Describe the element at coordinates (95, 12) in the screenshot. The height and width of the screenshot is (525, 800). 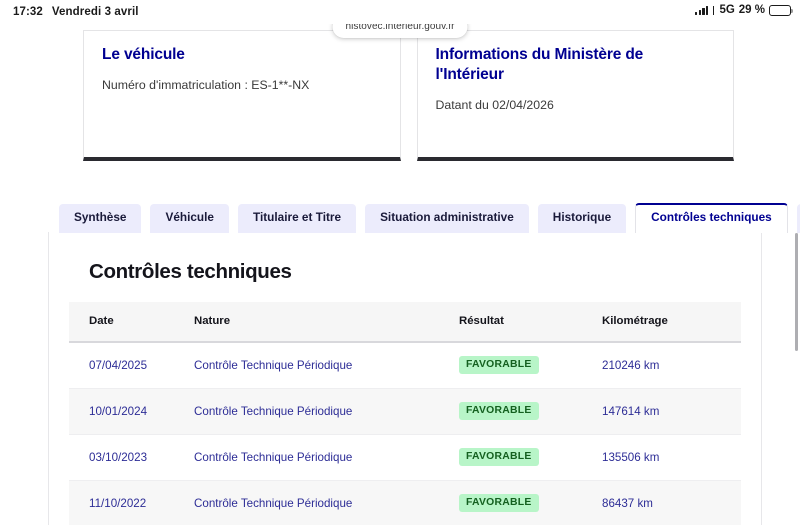
I see `status-date: Vendredi 3 avril` at that location.